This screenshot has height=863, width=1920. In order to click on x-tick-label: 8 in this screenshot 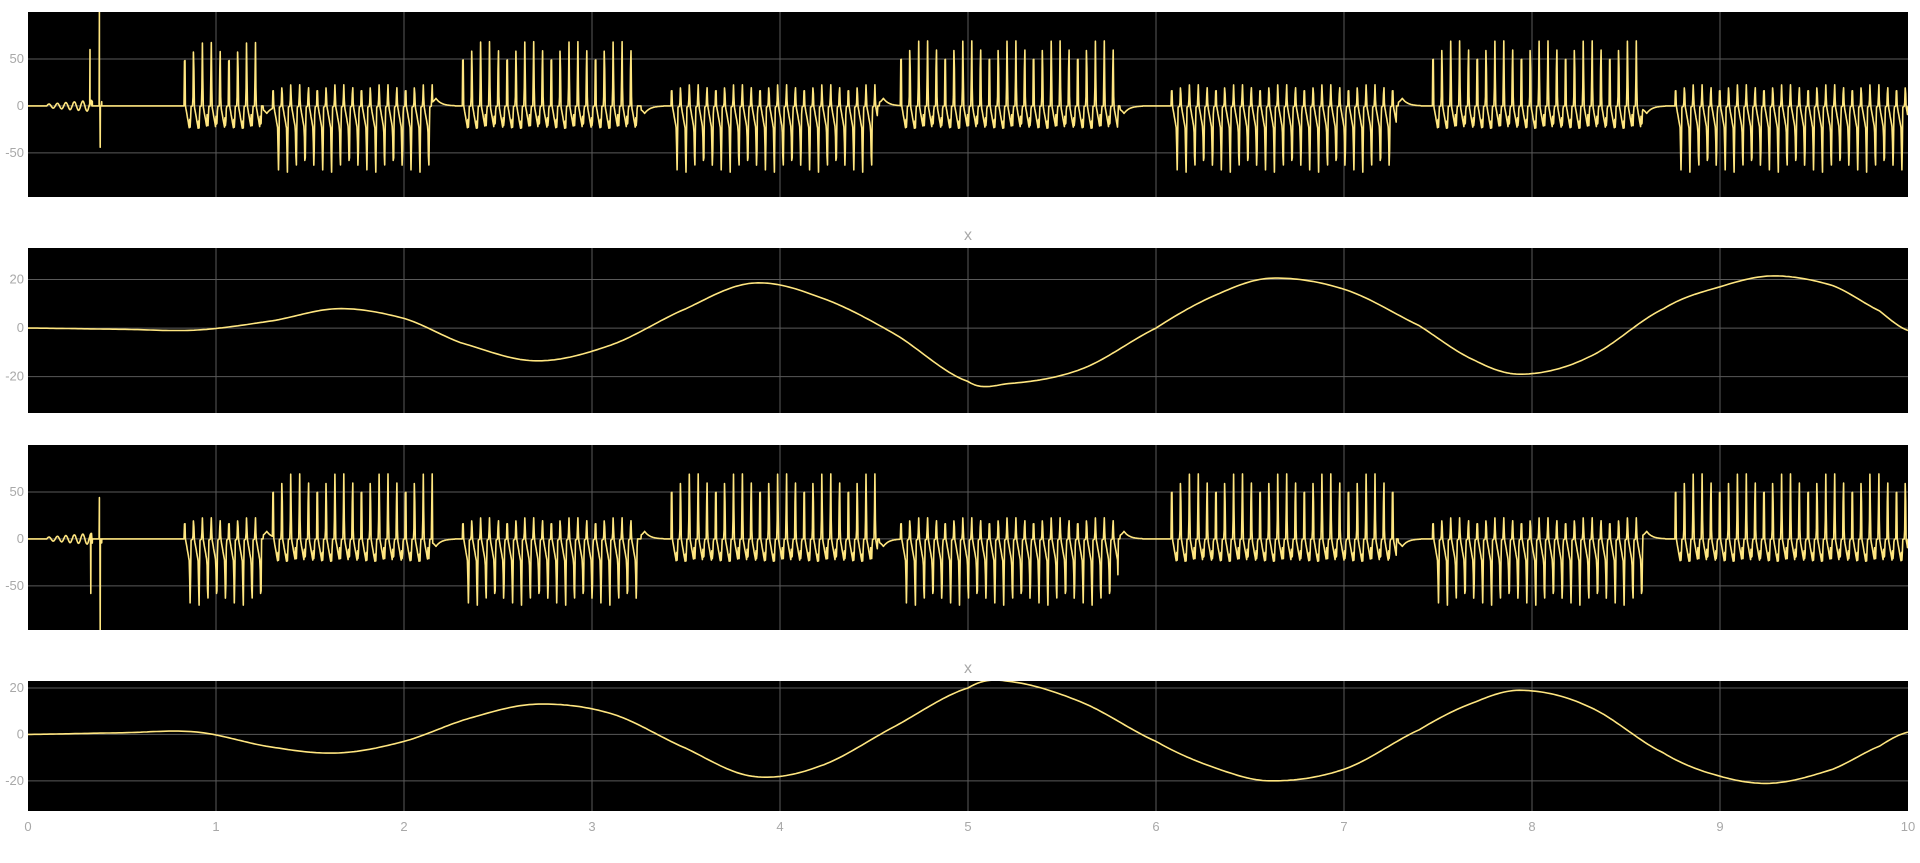, I will do `click(1531, 826)`.